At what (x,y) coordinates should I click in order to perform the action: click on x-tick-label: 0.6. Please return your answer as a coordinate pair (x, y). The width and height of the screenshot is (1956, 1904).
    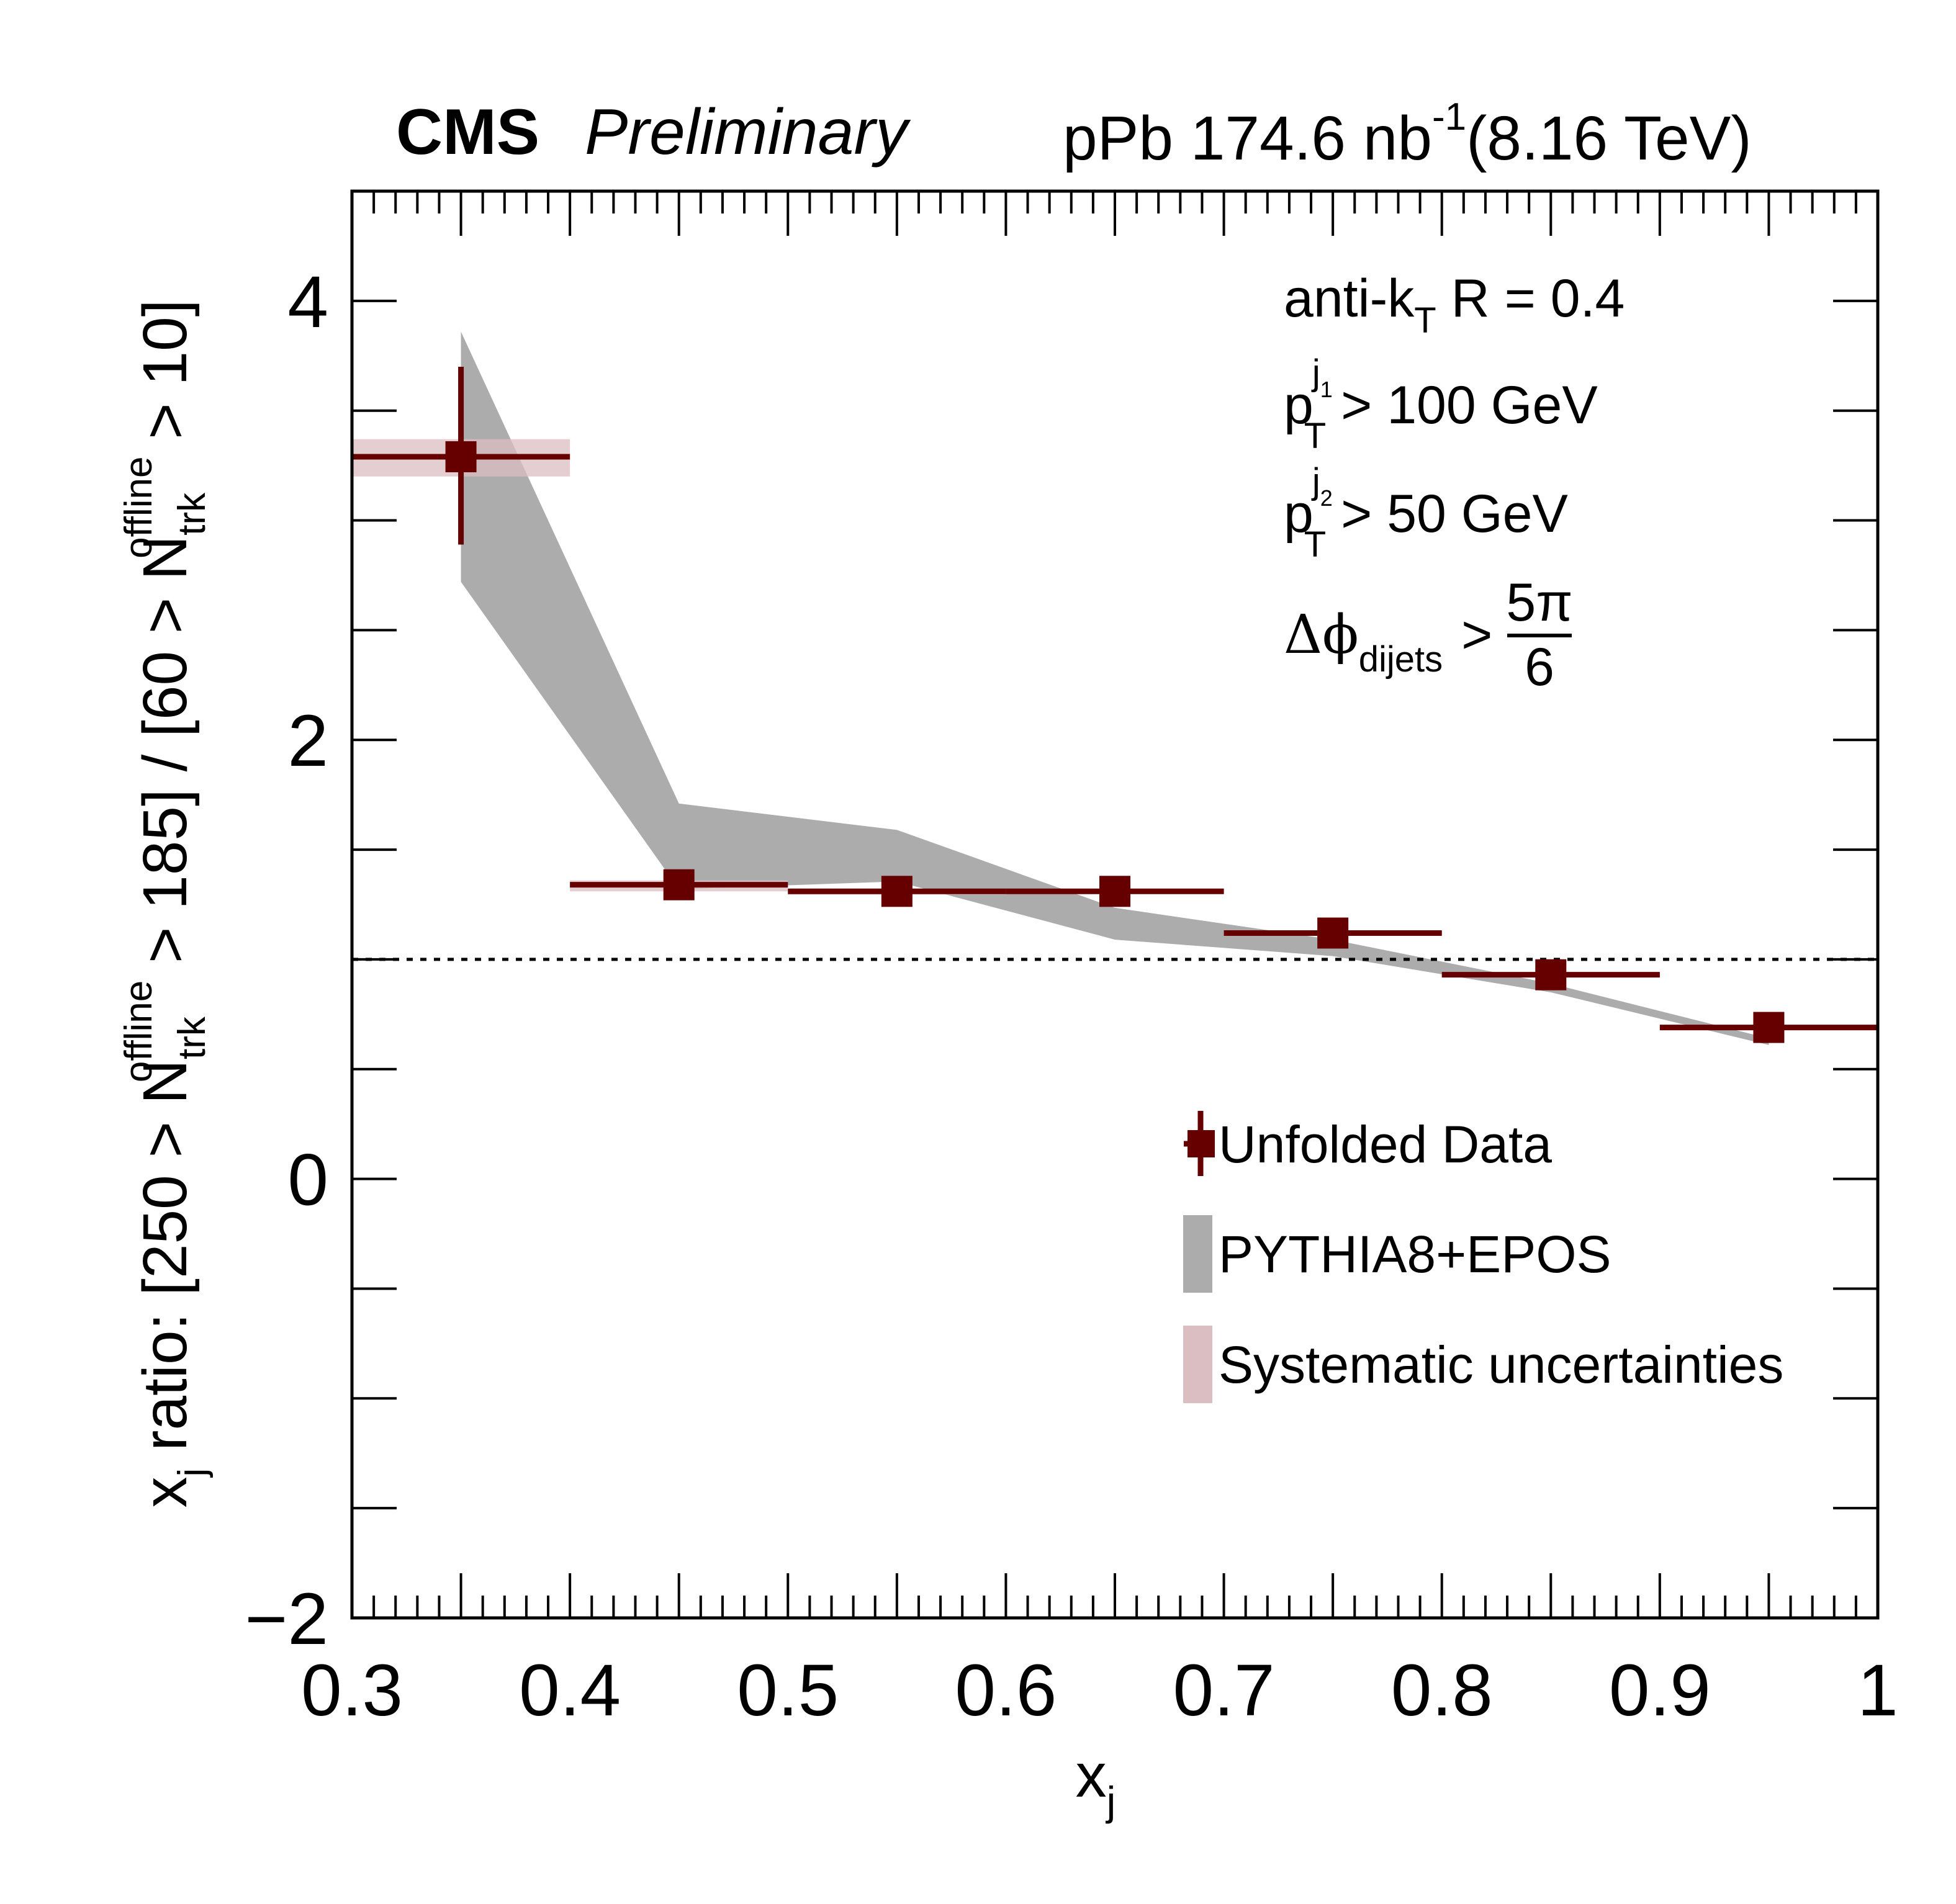
    Looking at the image, I should click on (1006, 1691).